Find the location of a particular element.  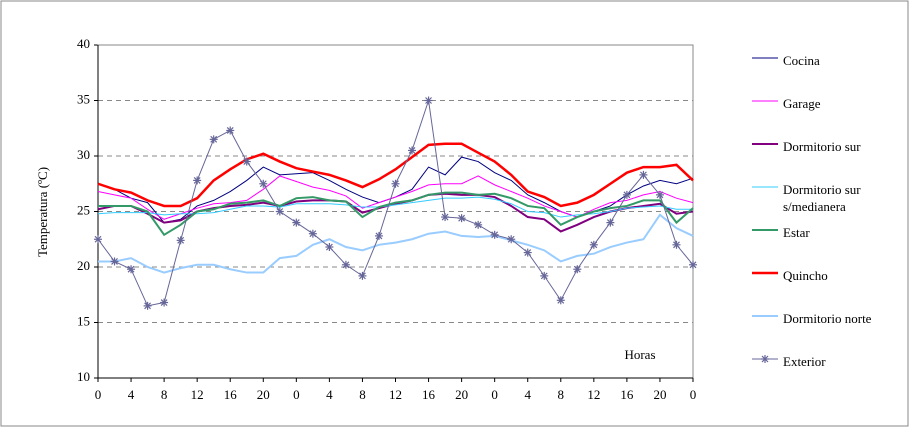

y-tick-label: 40 is located at coordinates (83, 43).